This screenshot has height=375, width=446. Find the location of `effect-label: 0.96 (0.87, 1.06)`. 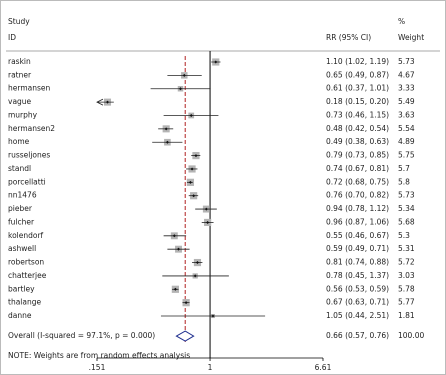

effect-label: 0.96 (0.87, 1.06) is located at coordinates (357, 221).